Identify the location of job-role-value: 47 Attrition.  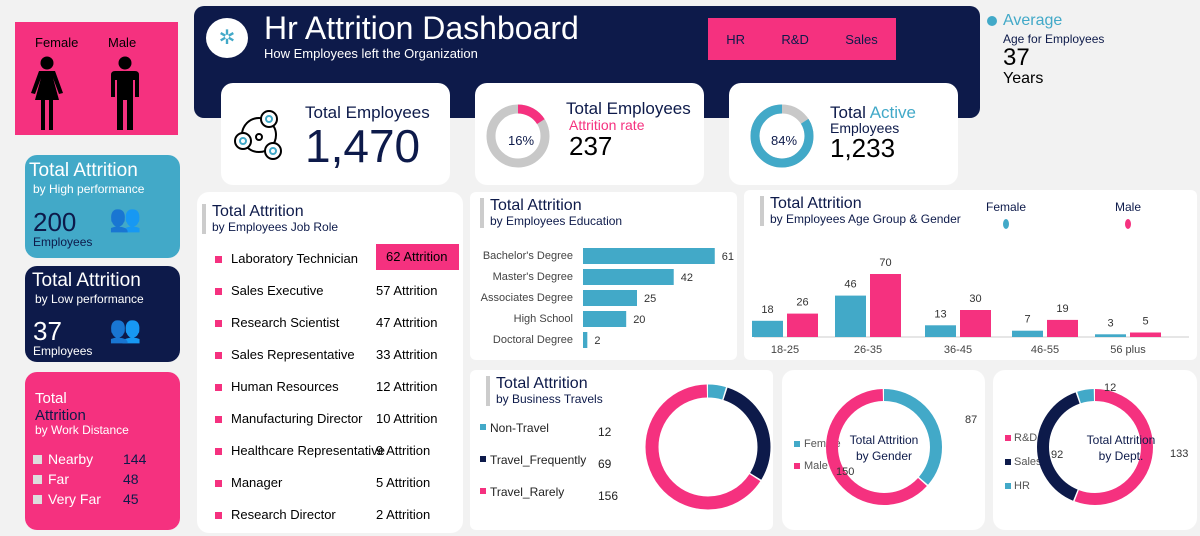
(407, 322).